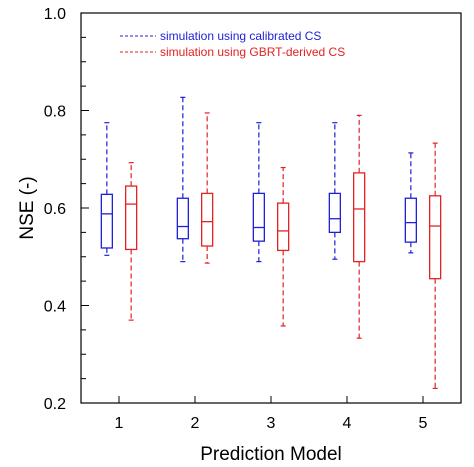  What do you see at coordinates (240, 36) in the screenshot?
I see `legend-label-1: simulation using calibrated CS` at bounding box center [240, 36].